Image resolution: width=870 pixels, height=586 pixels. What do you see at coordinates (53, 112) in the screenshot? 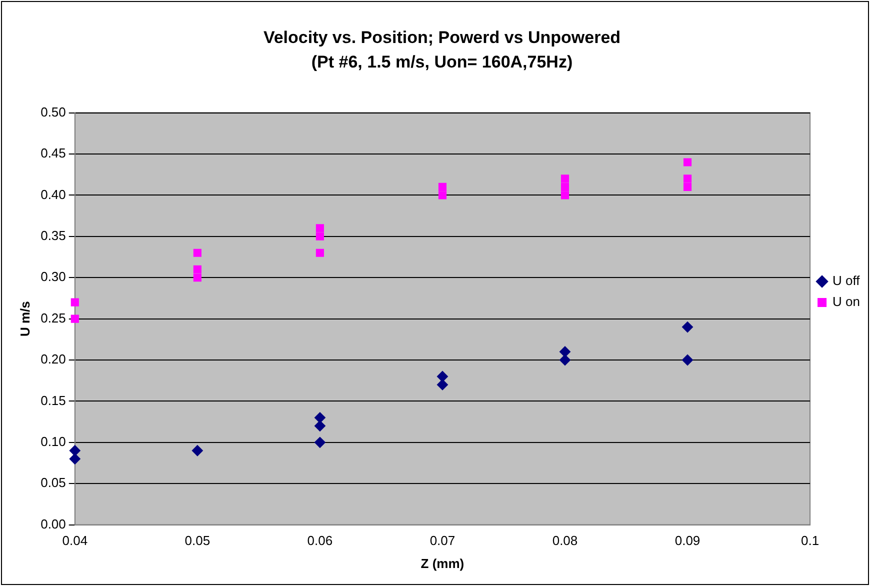
I see `y-tick-label: 0.50` at bounding box center [53, 112].